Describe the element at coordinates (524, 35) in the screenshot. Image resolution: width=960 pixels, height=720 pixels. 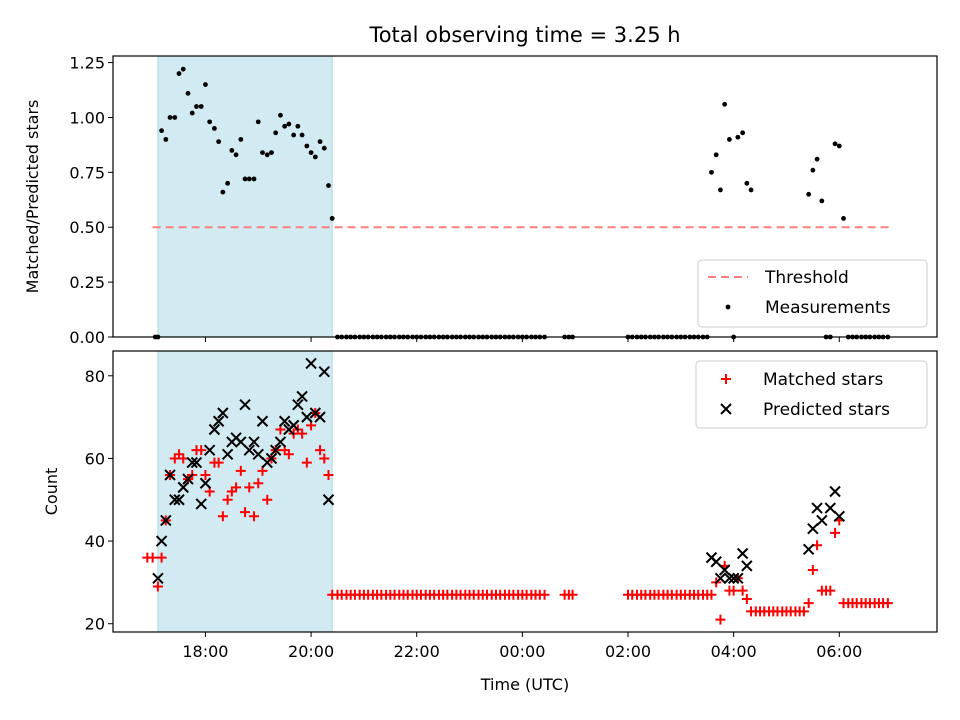
I see `chart-title: Total observing time = 3.25 h` at that location.